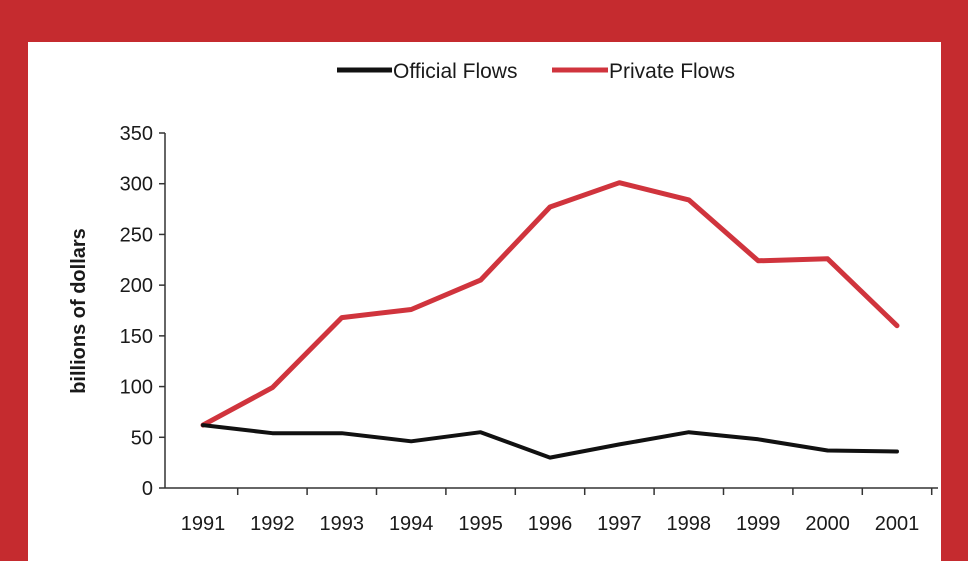 Image resolution: width=968 pixels, height=561 pixels. What do you see at coordinates (758, 524) in the screenshot?
I see `x-tick-label: 1999` at bounding box center [758, 524].